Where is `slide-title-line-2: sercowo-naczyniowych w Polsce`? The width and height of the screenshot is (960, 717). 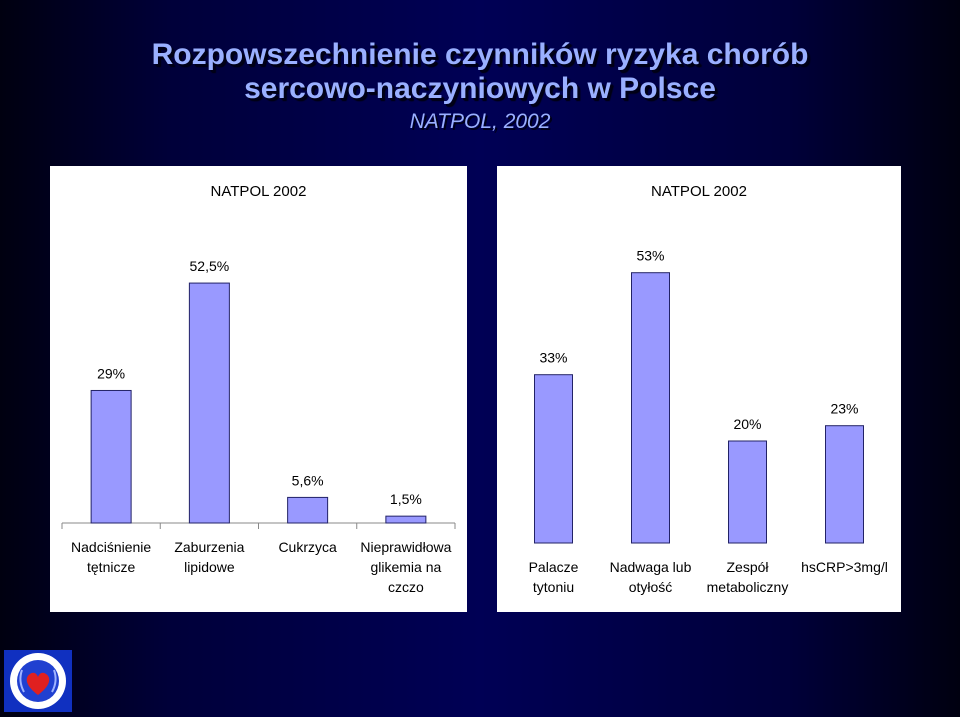
slide-title-line-2: sercowo-naczyniowych w Polsce is located at coordinates (480, 88).